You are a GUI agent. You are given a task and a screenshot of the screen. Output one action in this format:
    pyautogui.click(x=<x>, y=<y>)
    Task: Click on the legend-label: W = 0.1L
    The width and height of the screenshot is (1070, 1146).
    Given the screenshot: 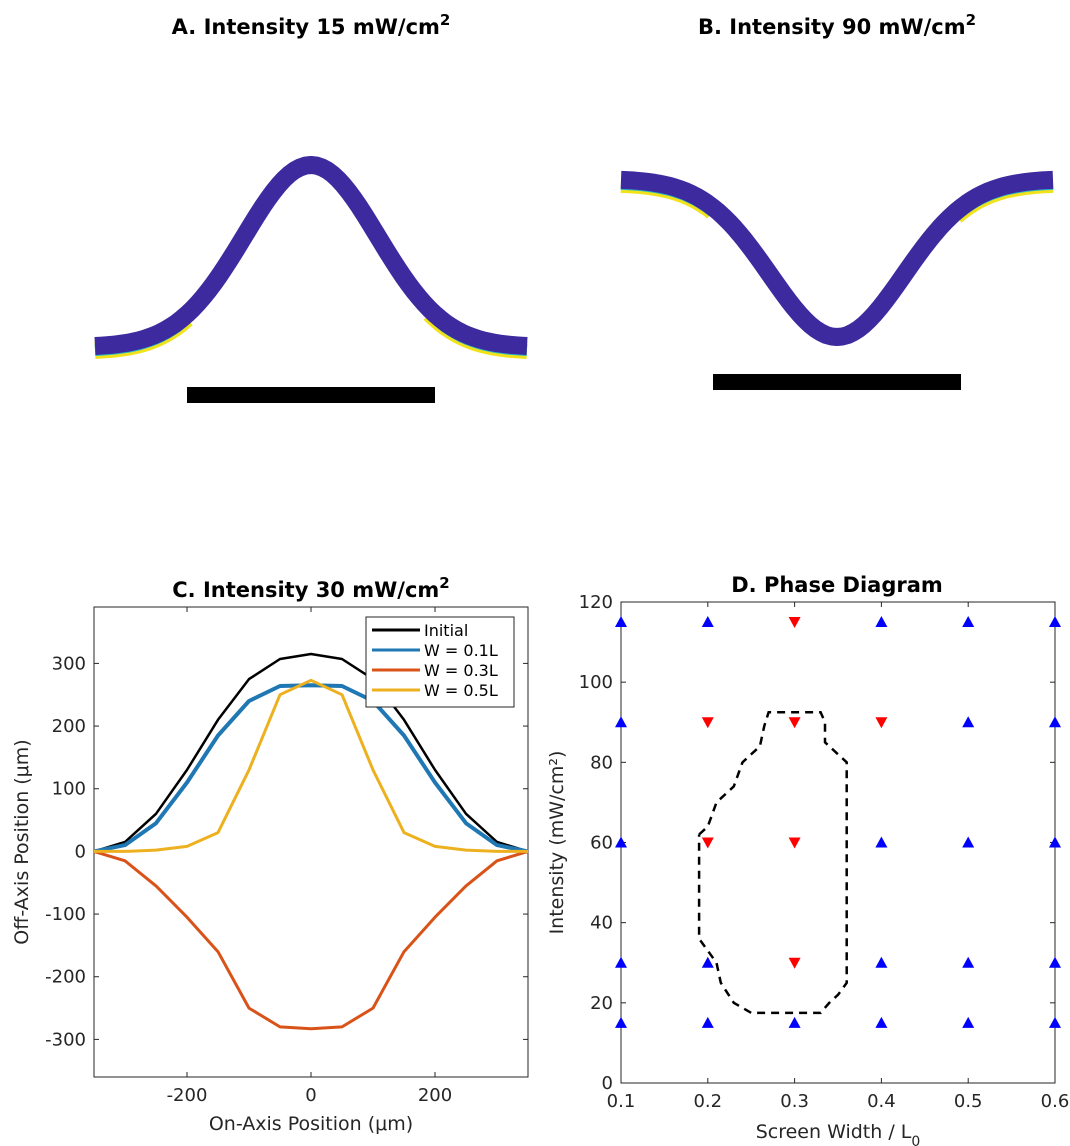 What is the action you would take?
    pyautogui.click(x=461, y=650)
    